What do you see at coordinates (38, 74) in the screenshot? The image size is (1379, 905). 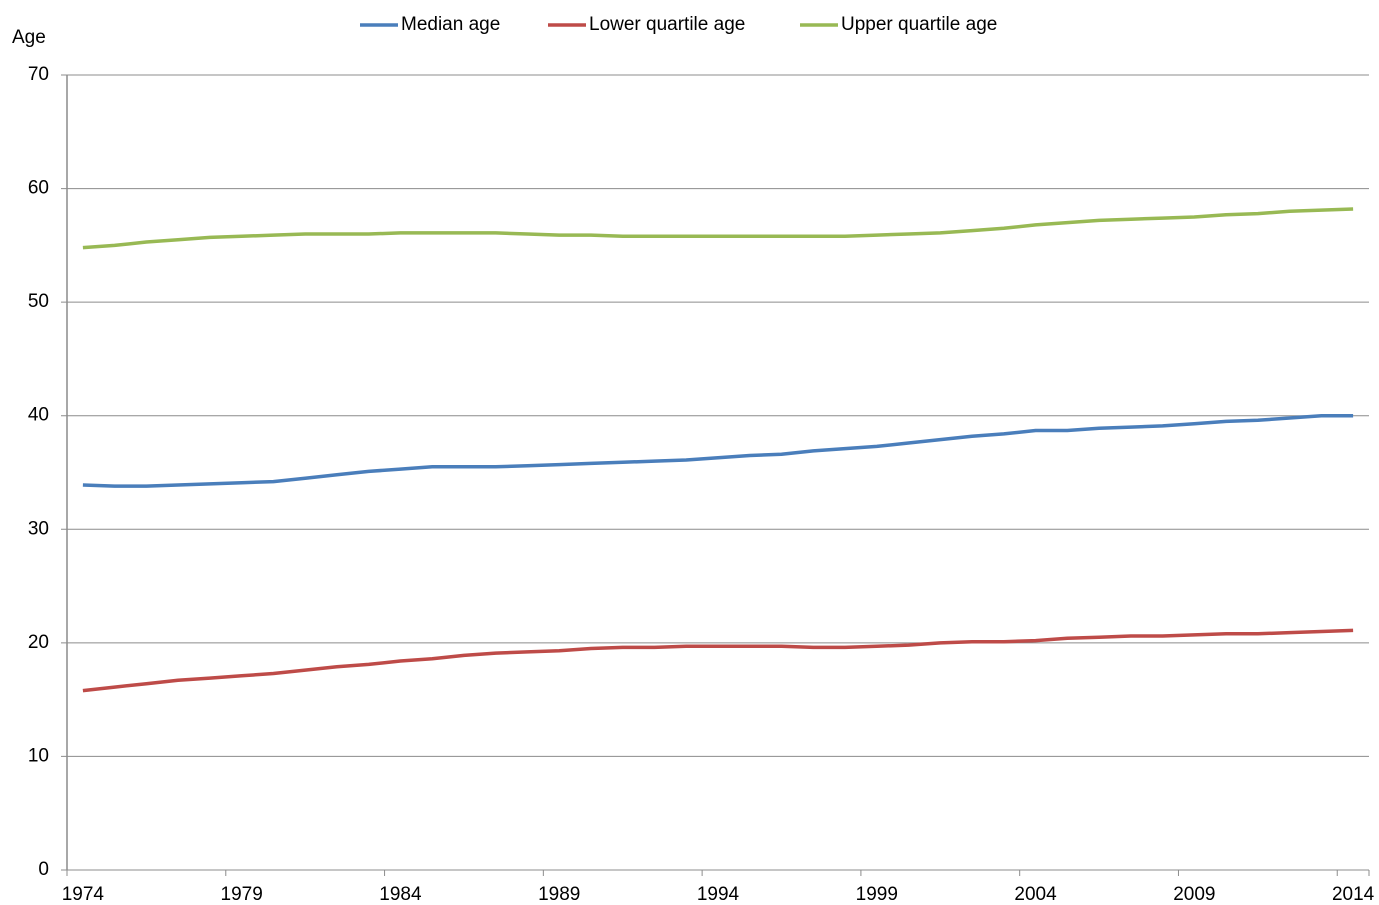 I see `y-tick-label: 70` at bounding box center [38, 74].